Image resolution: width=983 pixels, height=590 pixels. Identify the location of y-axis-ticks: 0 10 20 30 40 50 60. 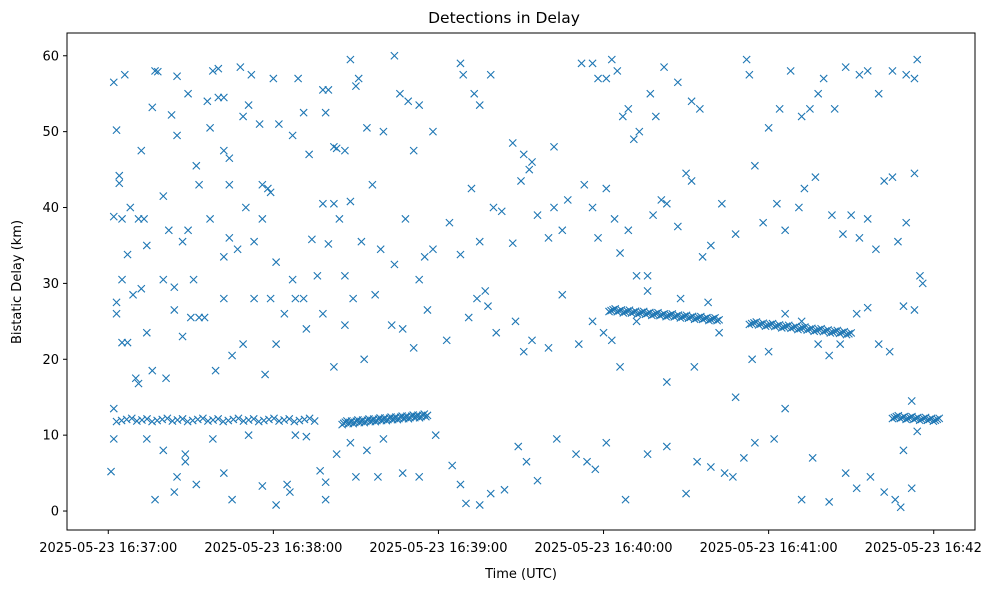
(54, 284).